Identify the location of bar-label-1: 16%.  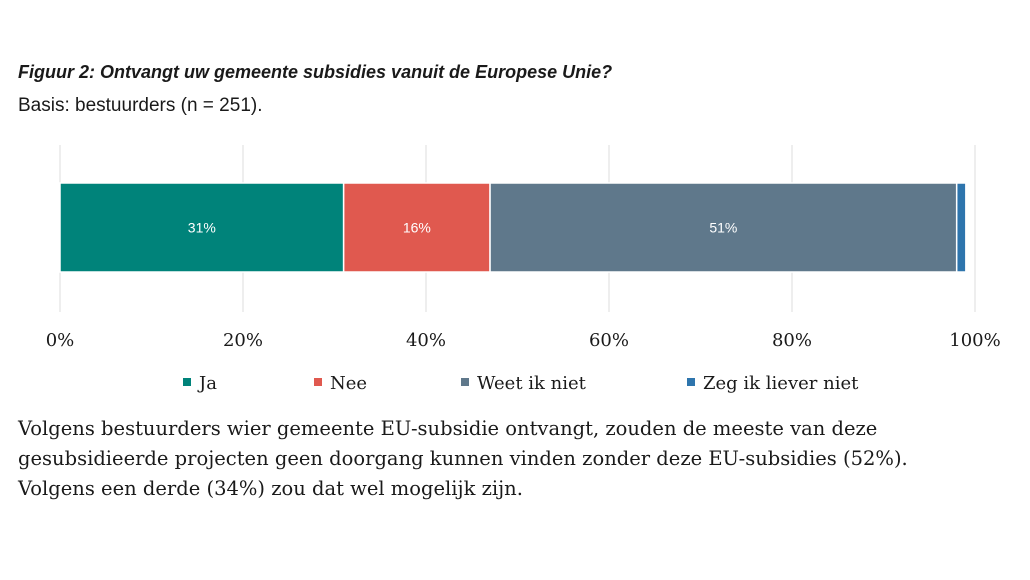
(417, 228).